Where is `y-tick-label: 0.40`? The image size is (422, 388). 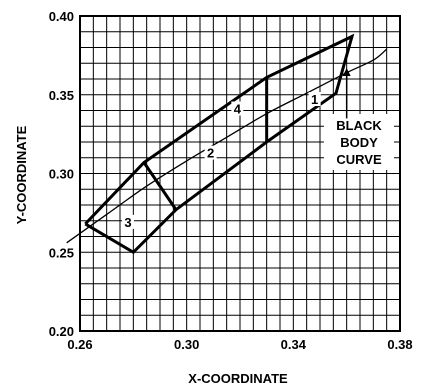
y-tick-label: 0.40 is located at coordinates (61, 16).